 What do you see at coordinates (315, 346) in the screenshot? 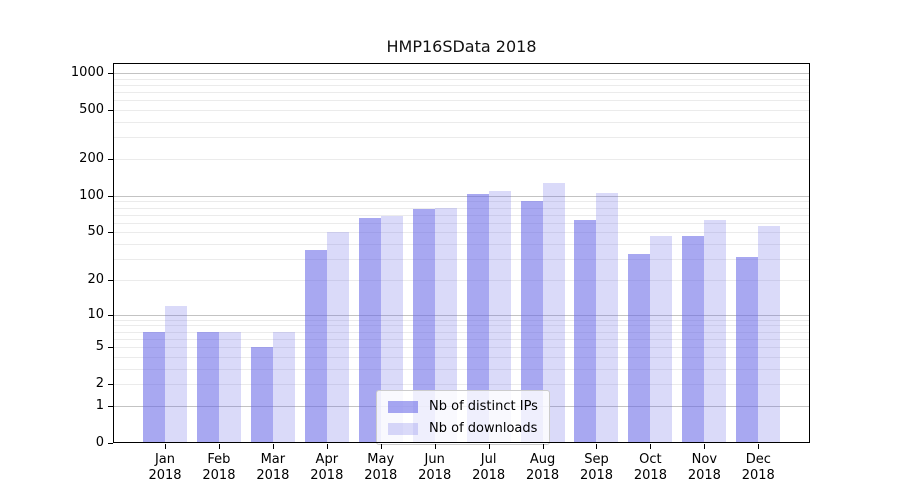
I see `bar-distinct-ips-apr` at bounding box center [315, 346].